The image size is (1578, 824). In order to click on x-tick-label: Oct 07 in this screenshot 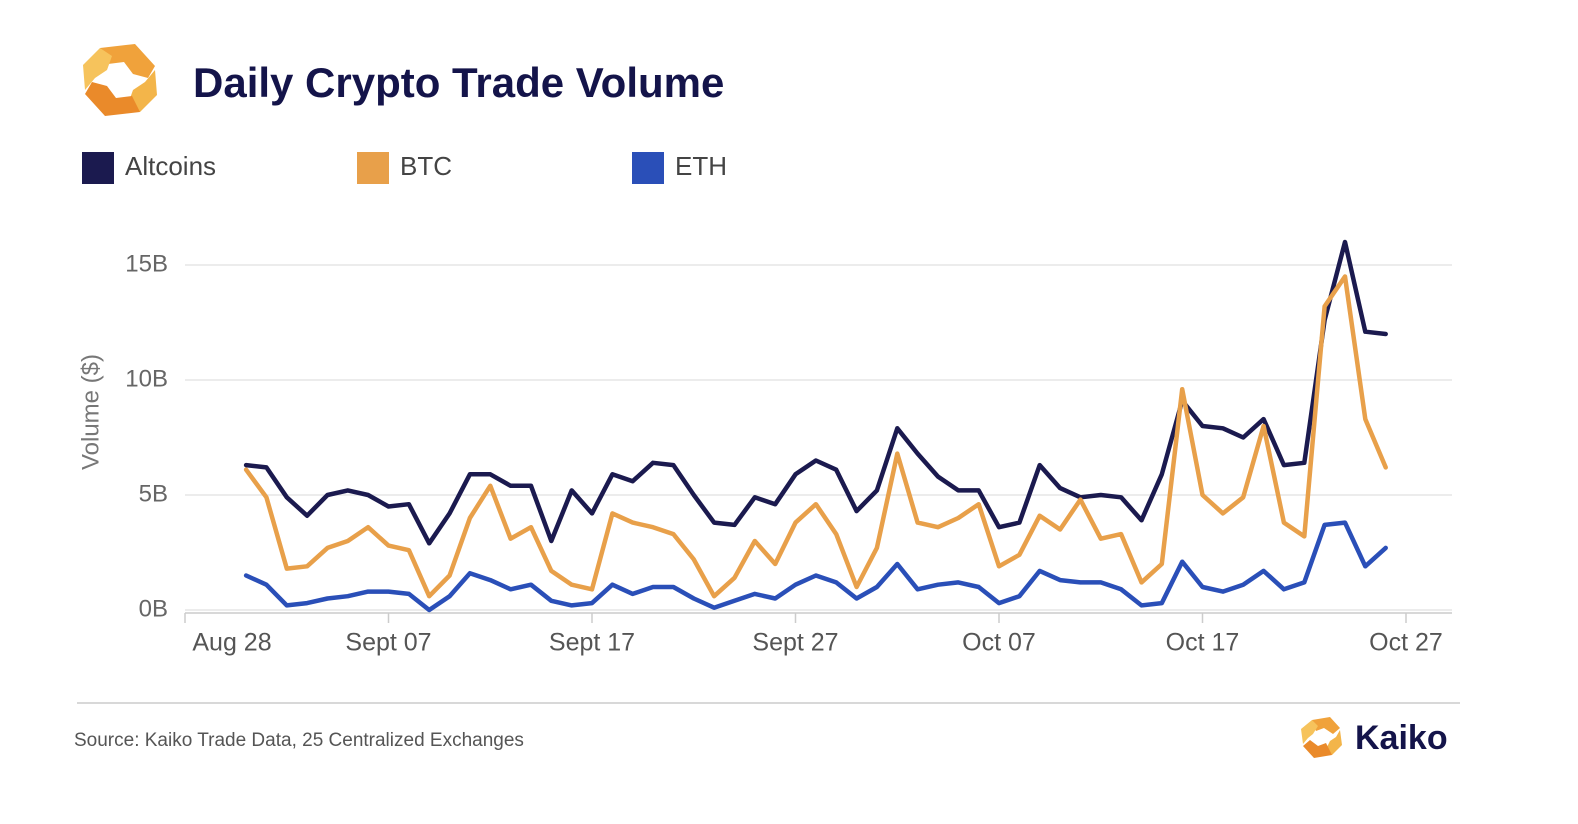, I will do `click(999, 643)`.